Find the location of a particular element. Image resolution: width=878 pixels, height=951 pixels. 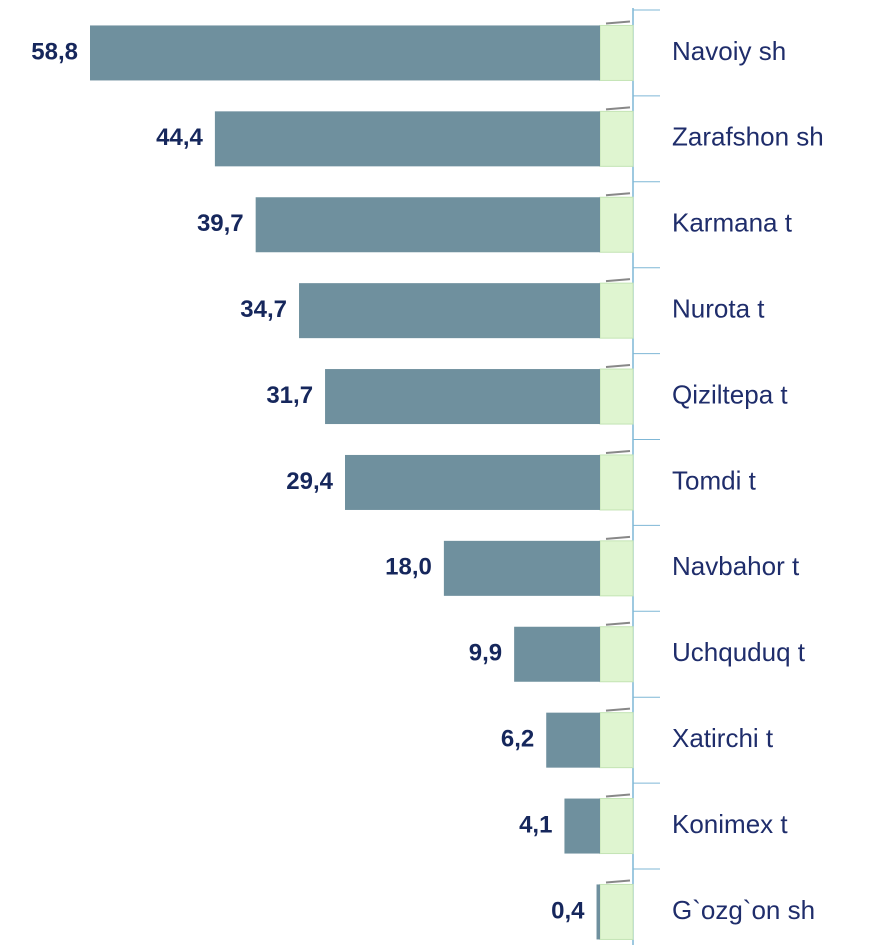

value-label: 9,9 is located at coordinates (485, 653).